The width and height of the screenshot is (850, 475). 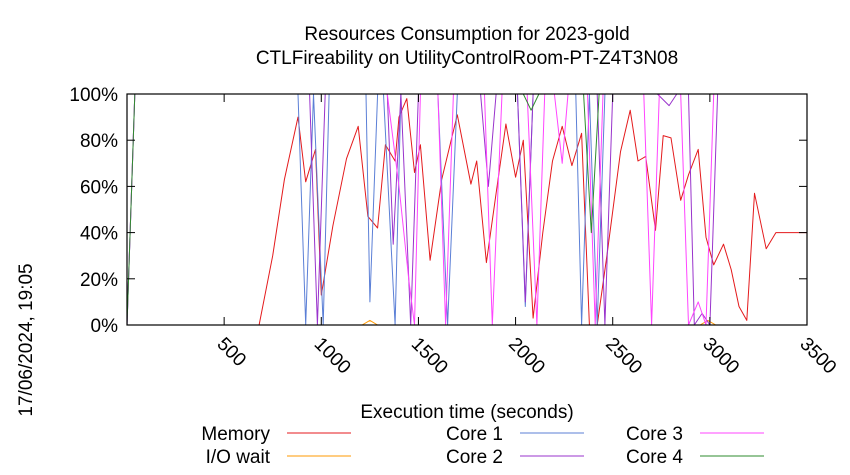 I want to click on x-tick-label: 1500, so click(x=429, y=356).